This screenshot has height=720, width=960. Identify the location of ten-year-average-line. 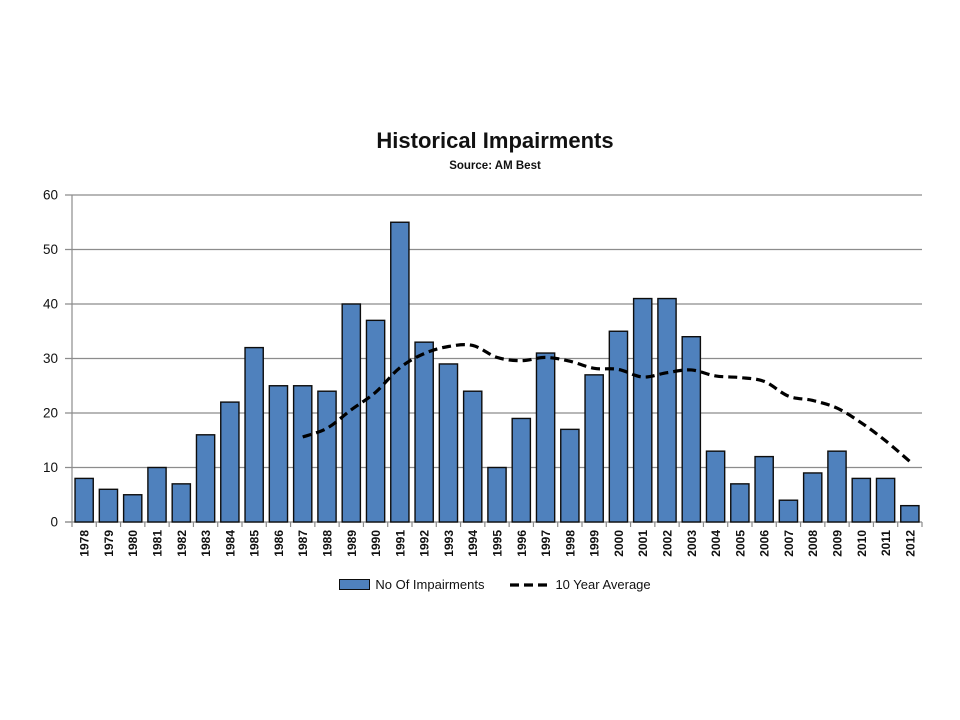
(606, 403).